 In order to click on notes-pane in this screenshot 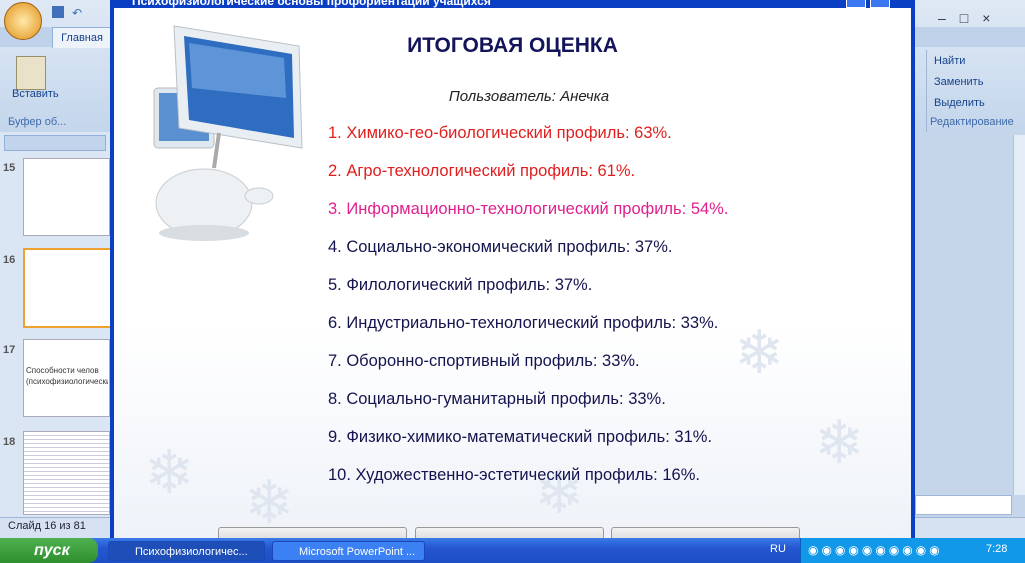, I will do `click(963, 505)`.